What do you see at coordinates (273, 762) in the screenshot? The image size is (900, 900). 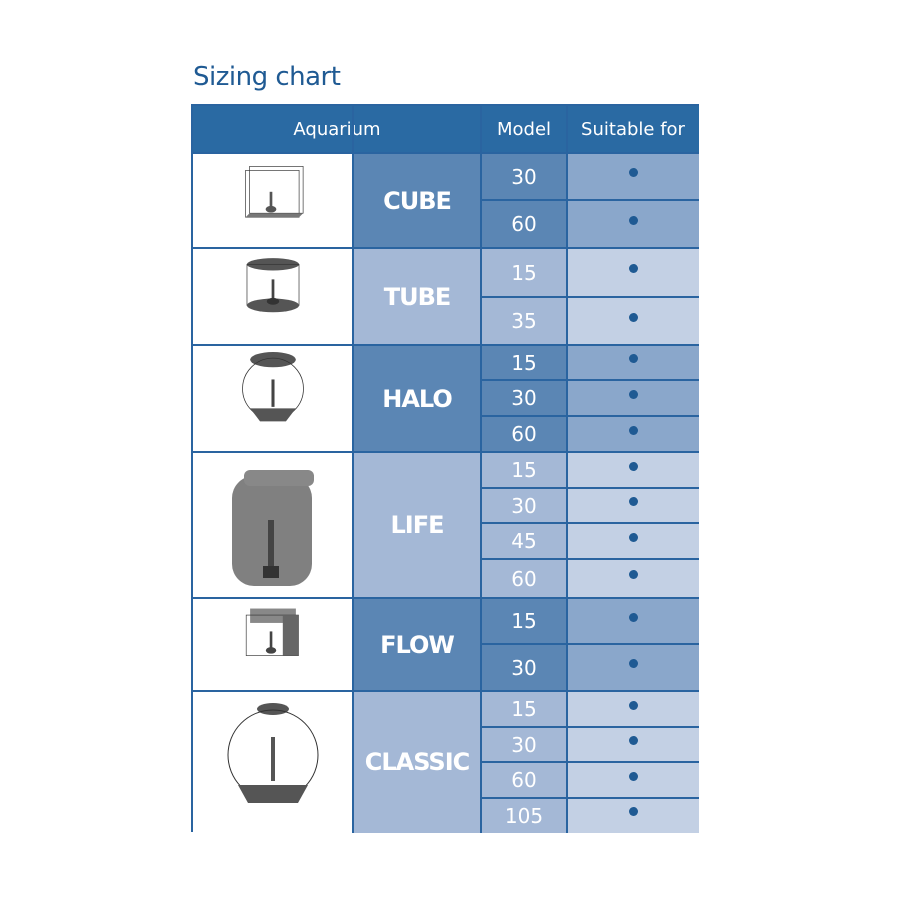 I see `classic-aquarium-icon` at bounding box center [273, 762].